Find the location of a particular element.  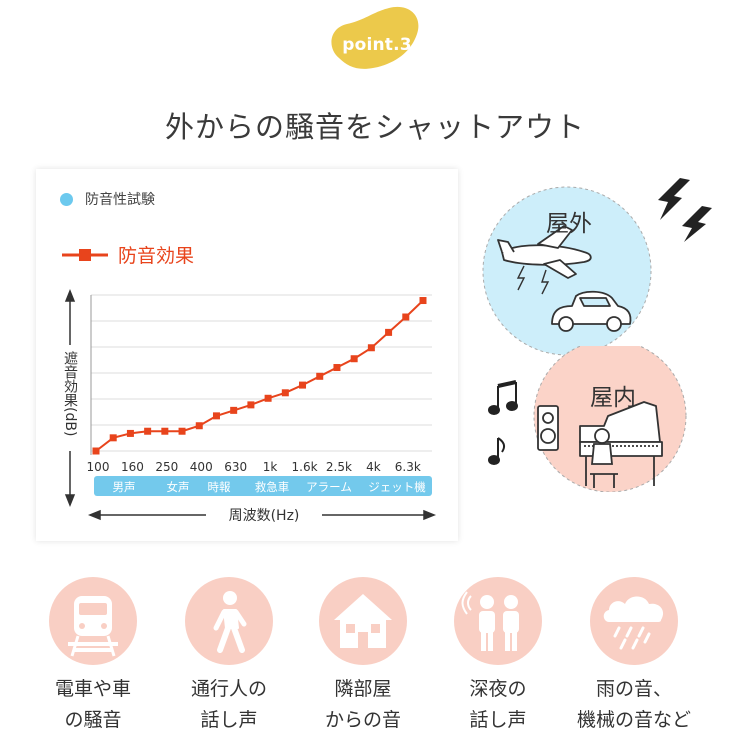

house-icon is located at coordinates (363, 621).